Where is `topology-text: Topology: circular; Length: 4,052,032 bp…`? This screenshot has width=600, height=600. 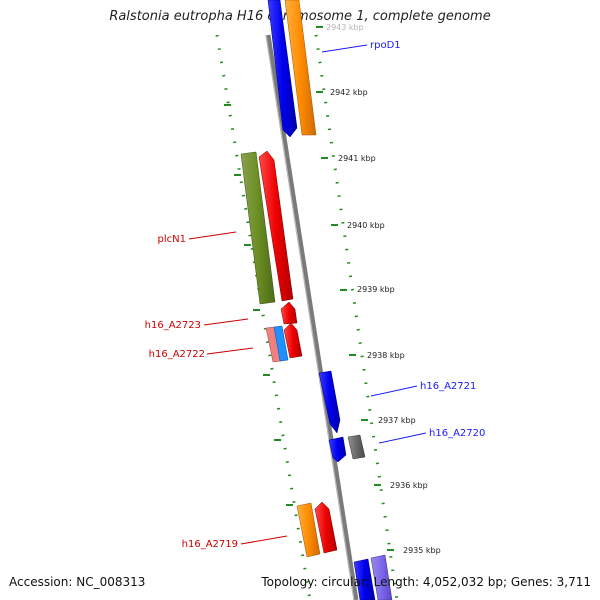 topology-text: Topology: circular; Length: 4,052,032 bp… is located at coordinates (426, 582).